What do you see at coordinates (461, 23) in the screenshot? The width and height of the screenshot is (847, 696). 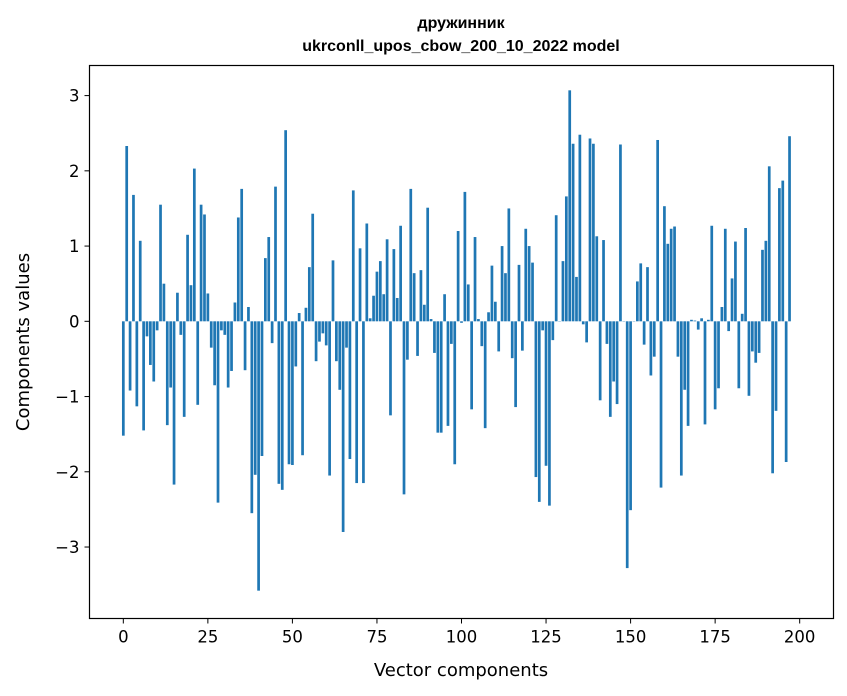 I see `chart-title: дружинник` at bounding box center [461, 23].